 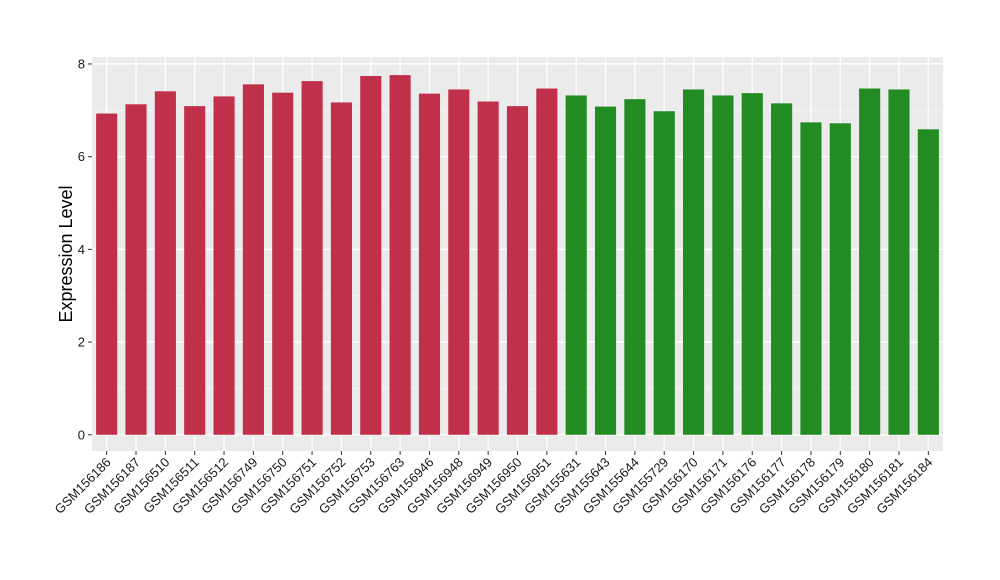 What do you see at coordinates (576, 265) in the screenshot?
I see `bar-GSM155631` at bounding box center [576, 265].